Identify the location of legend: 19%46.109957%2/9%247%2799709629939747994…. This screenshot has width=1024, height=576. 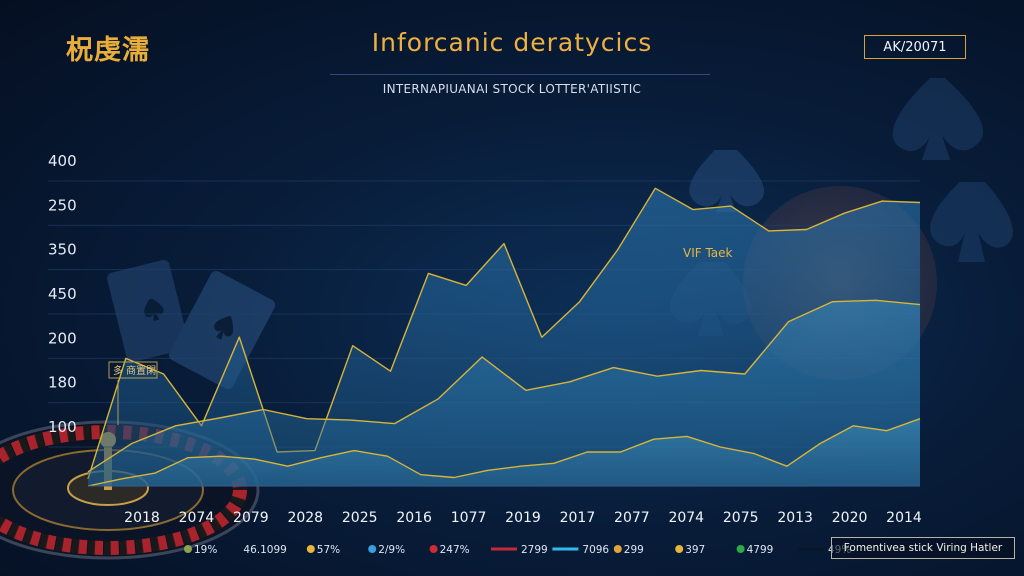
(517, 550).